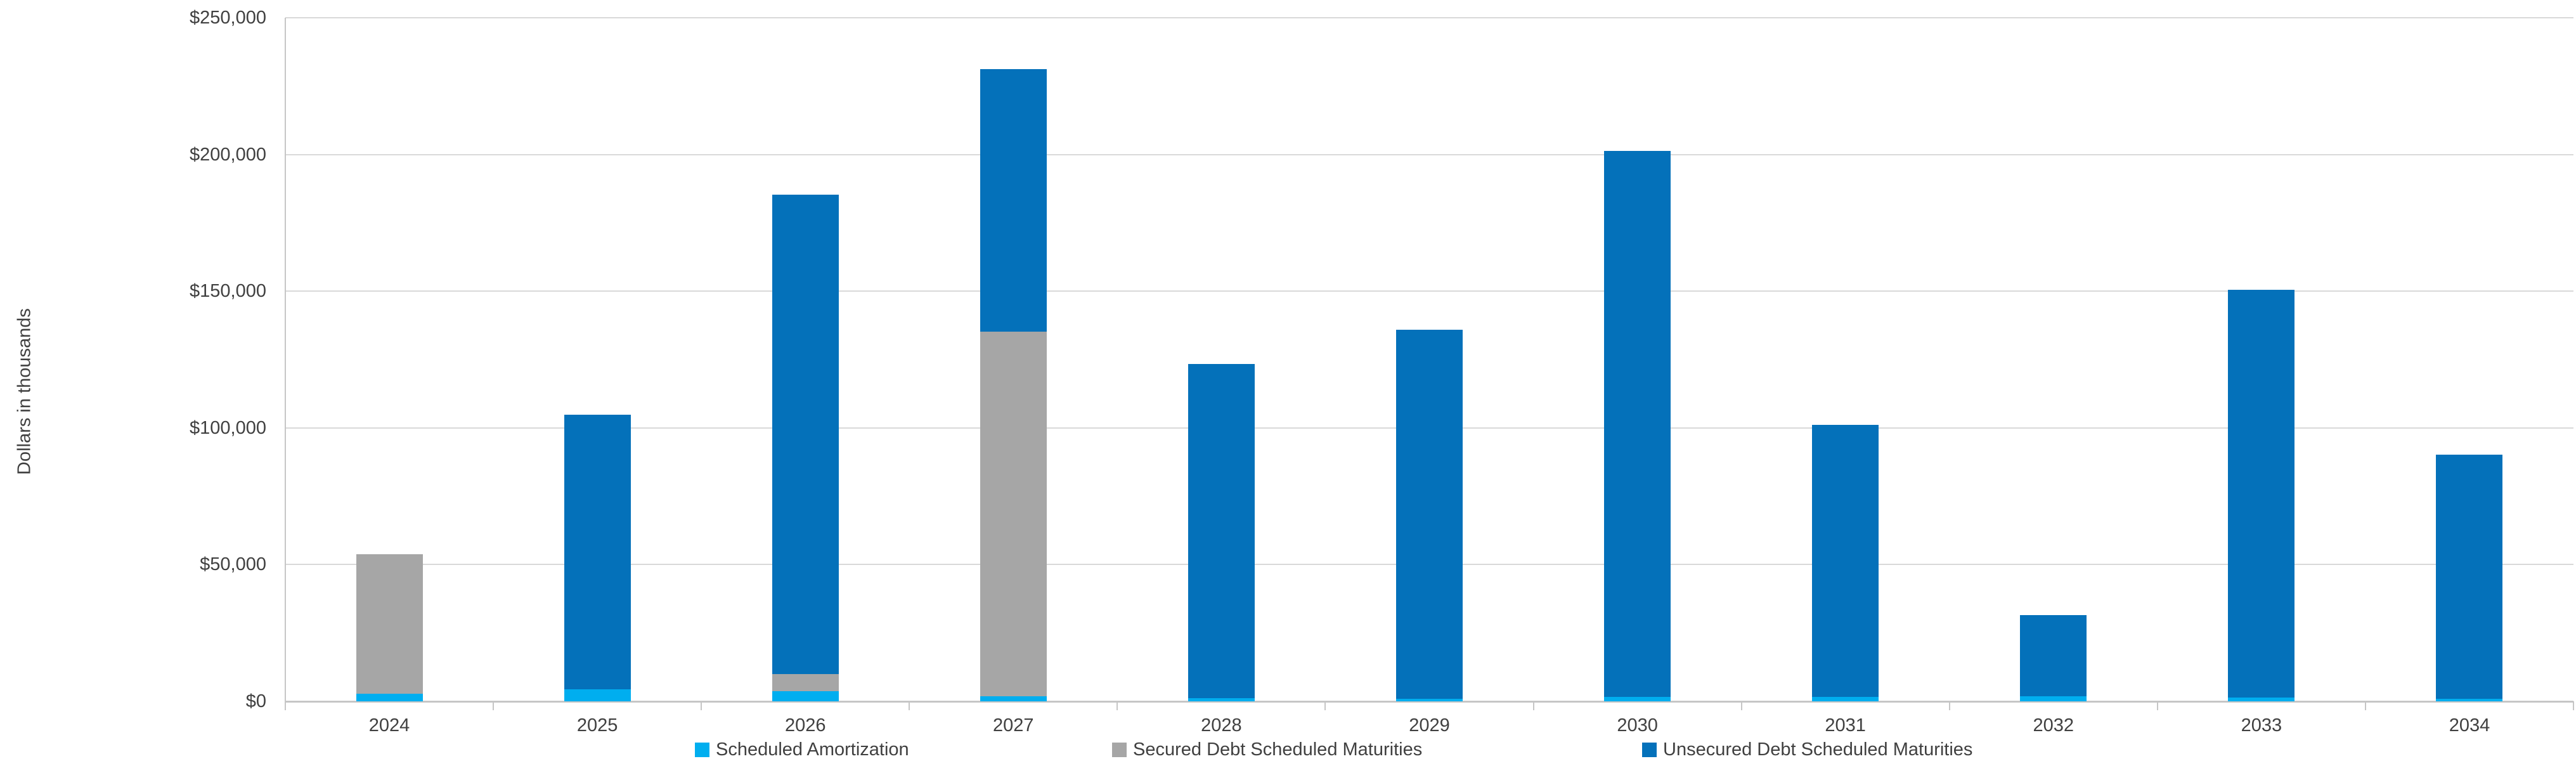 The height and width of the screenshot is (773, 2576). What do you see at coordinates (1637, 725) in the screenshot?
I see `x-axis-category-label: 2030` at bounding box center [1637, 725].